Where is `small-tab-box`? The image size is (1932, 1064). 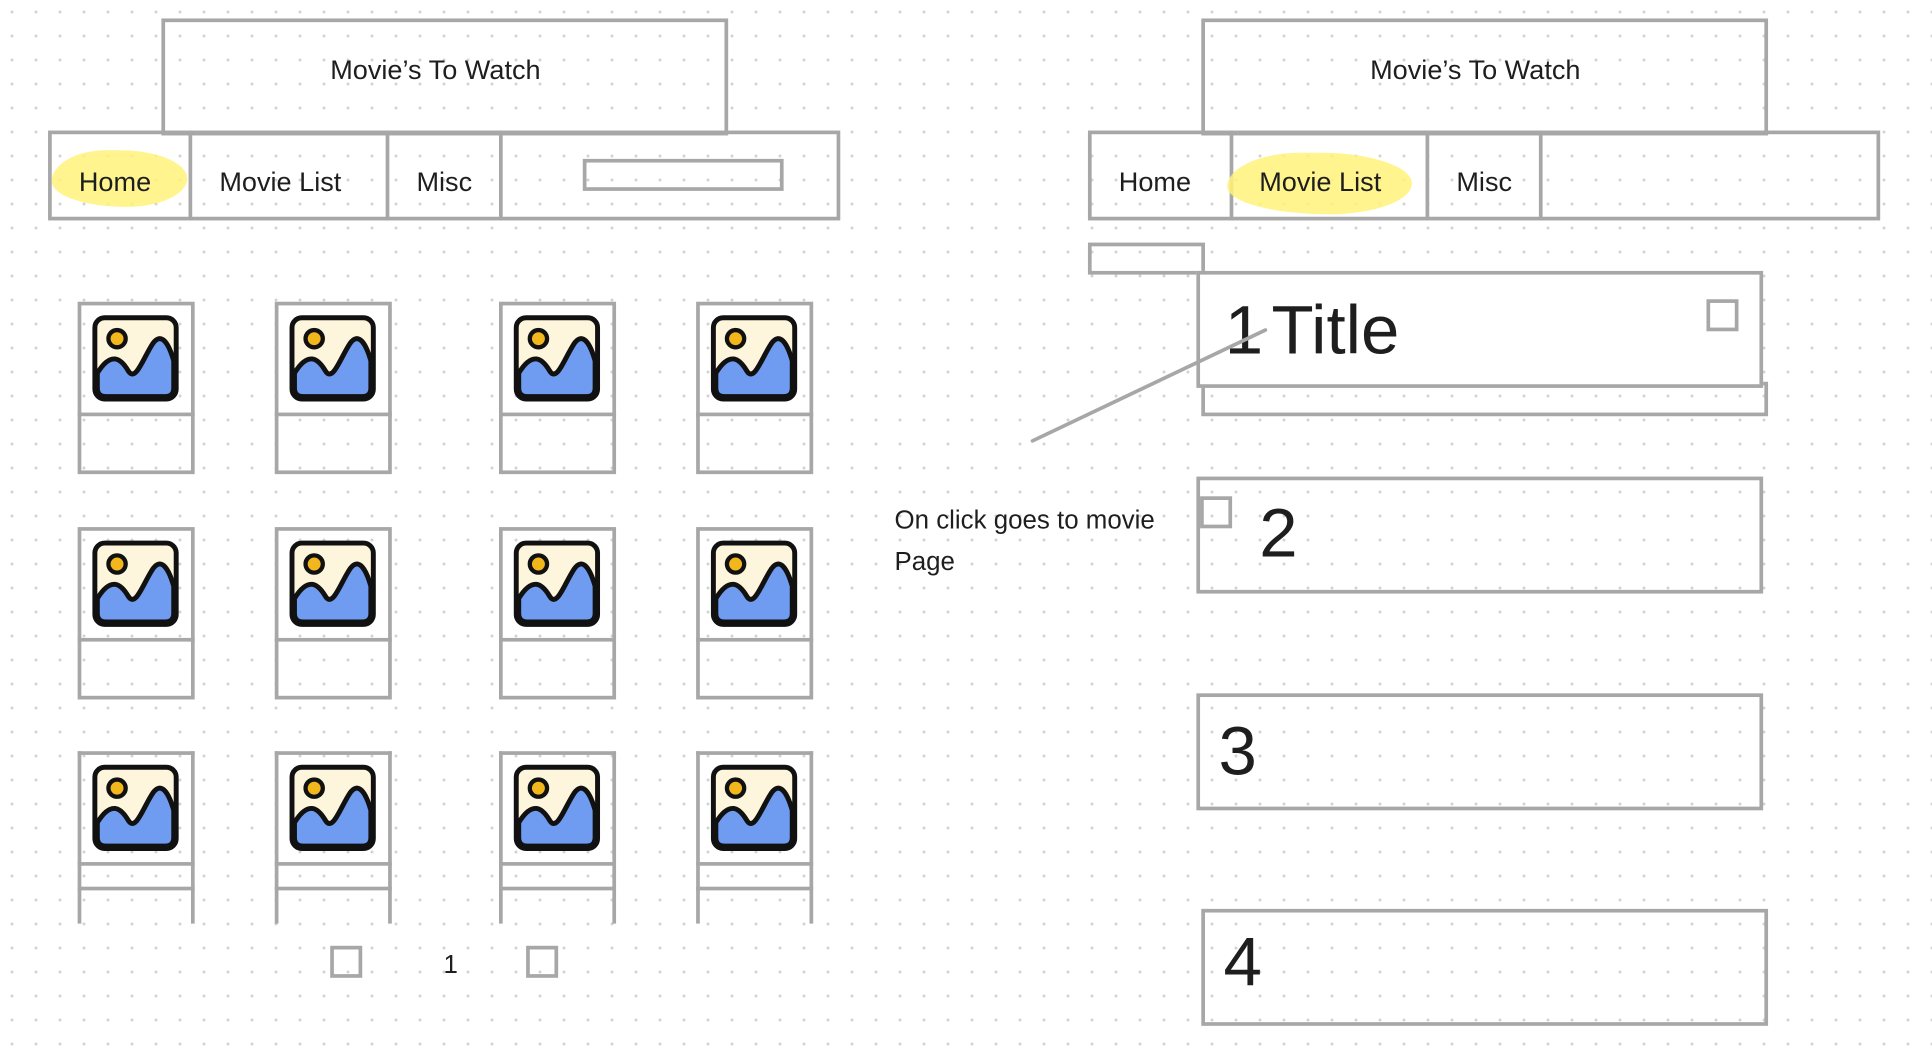
small-tab-box is located at coordinates (1146, 258).